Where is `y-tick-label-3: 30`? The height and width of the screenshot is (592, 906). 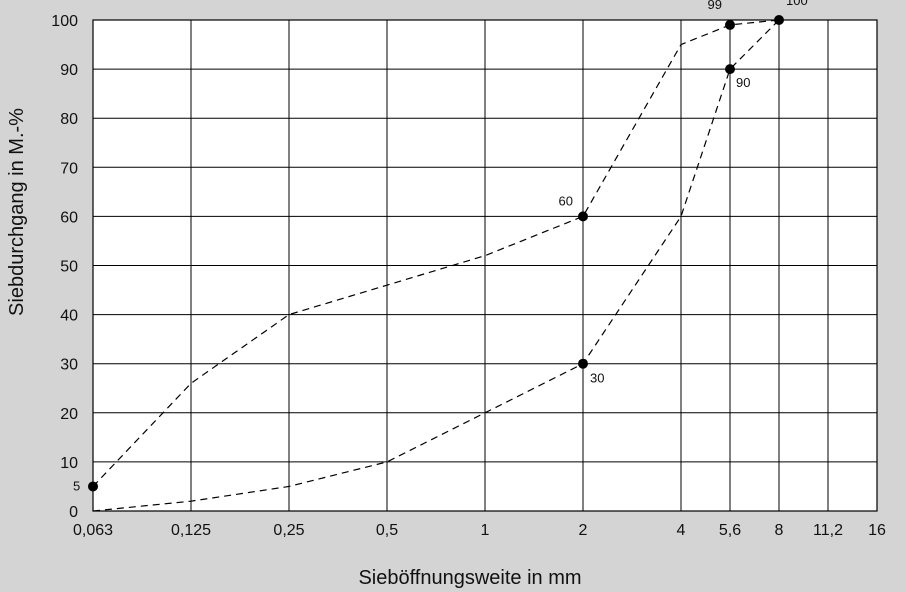 y-tick-label-3: 30 is located at coordinates (69, 365).